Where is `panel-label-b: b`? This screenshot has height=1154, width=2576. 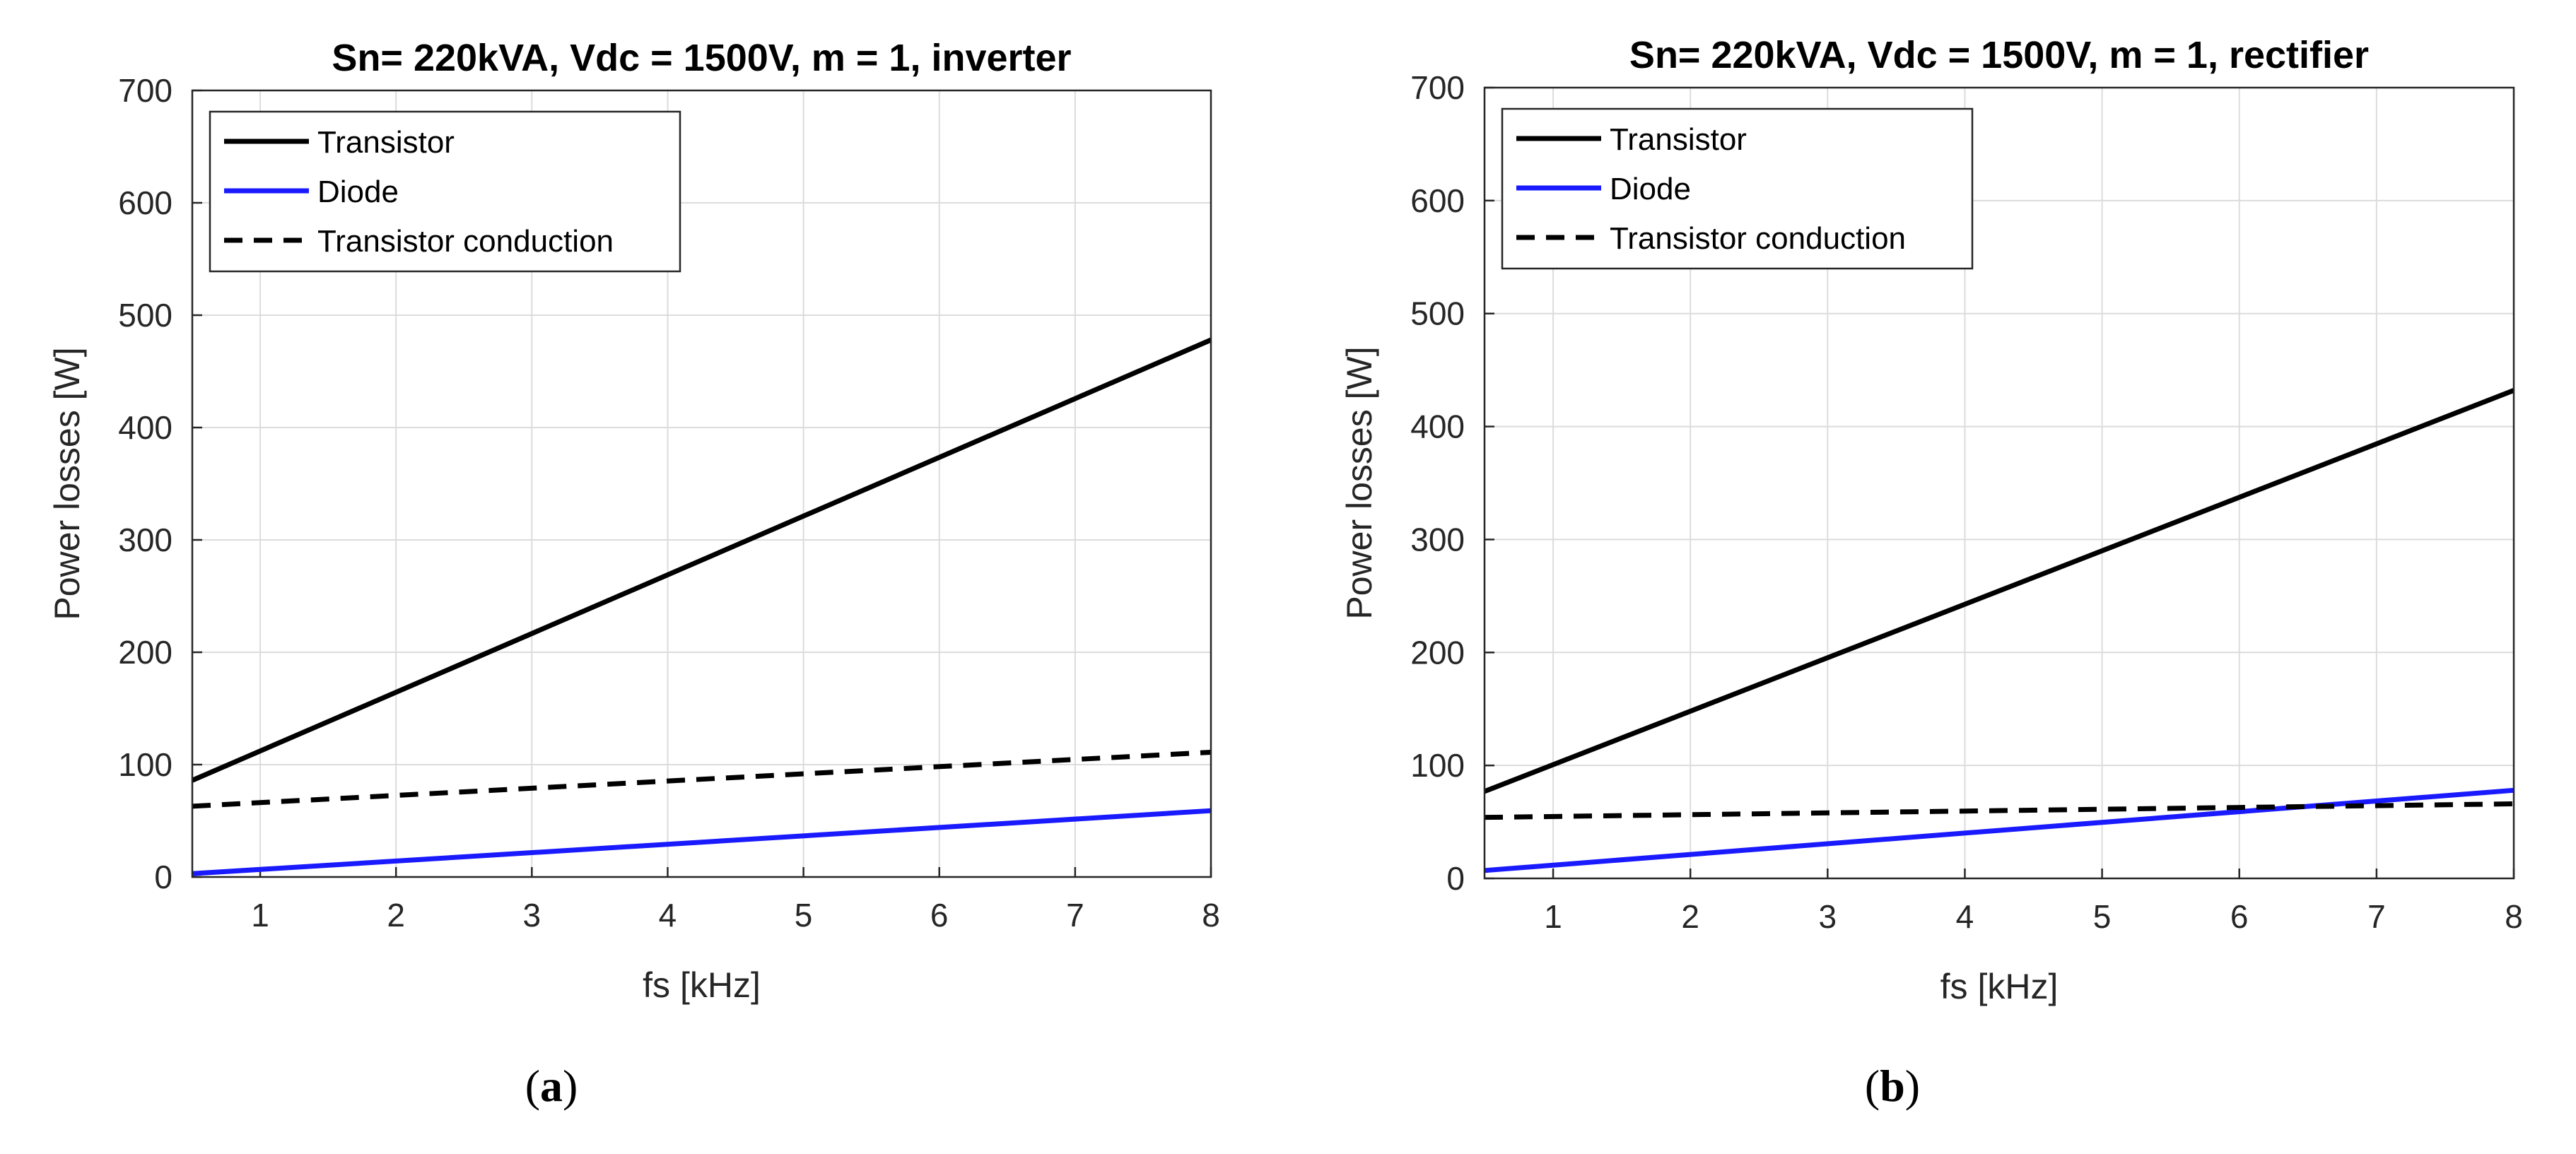 panel-label-b: b is located at coordinates (1893, 1086).